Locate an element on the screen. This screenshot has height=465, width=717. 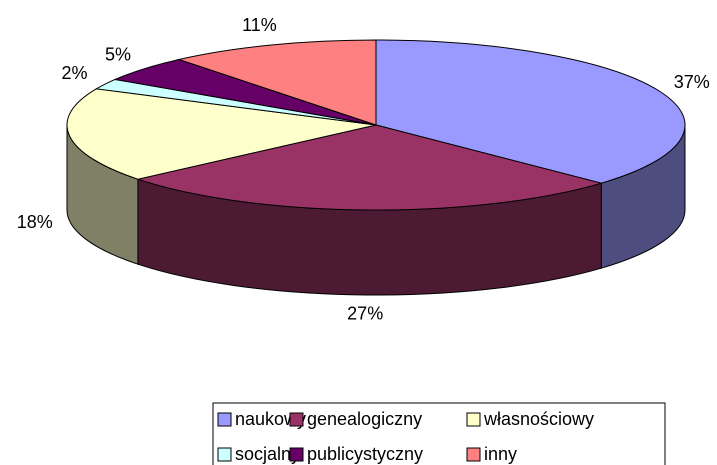
legend-label: socjalny is located at coordinates (267, 454).